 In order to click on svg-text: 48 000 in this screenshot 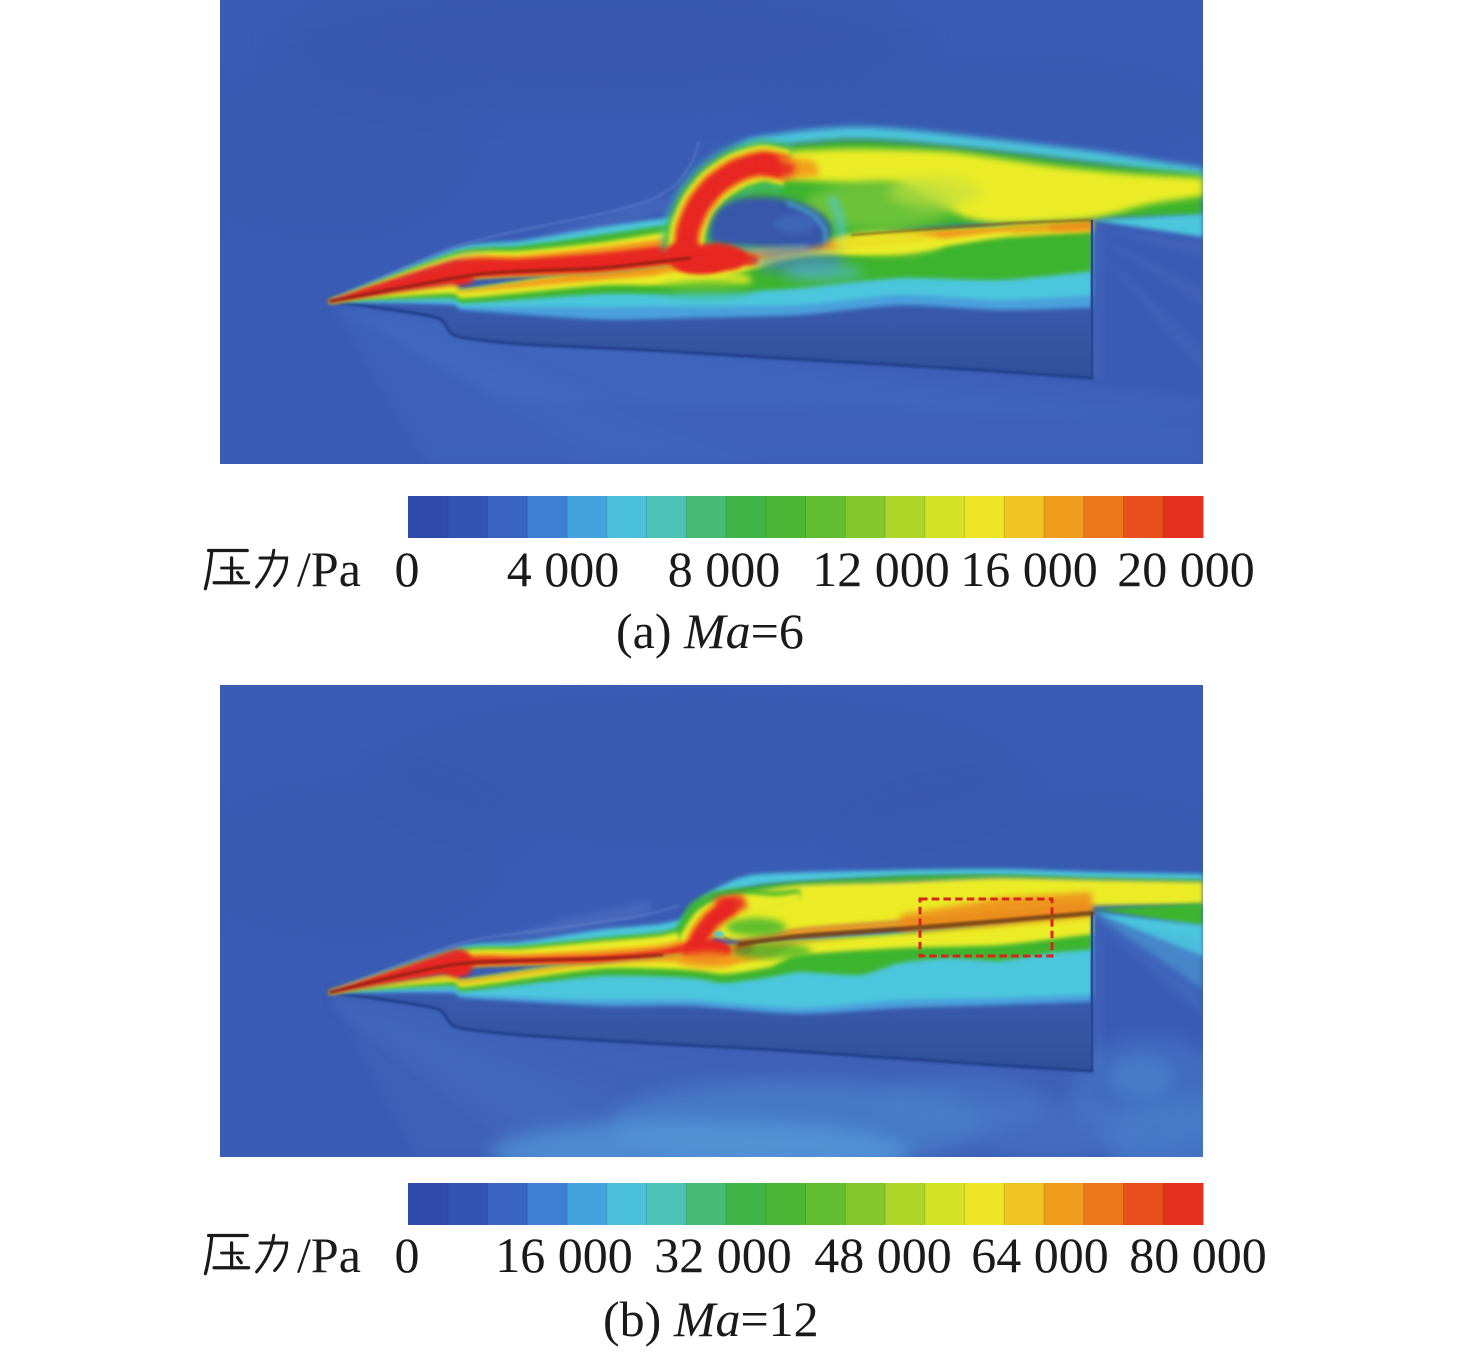, I will do `click(883, 1255)`.